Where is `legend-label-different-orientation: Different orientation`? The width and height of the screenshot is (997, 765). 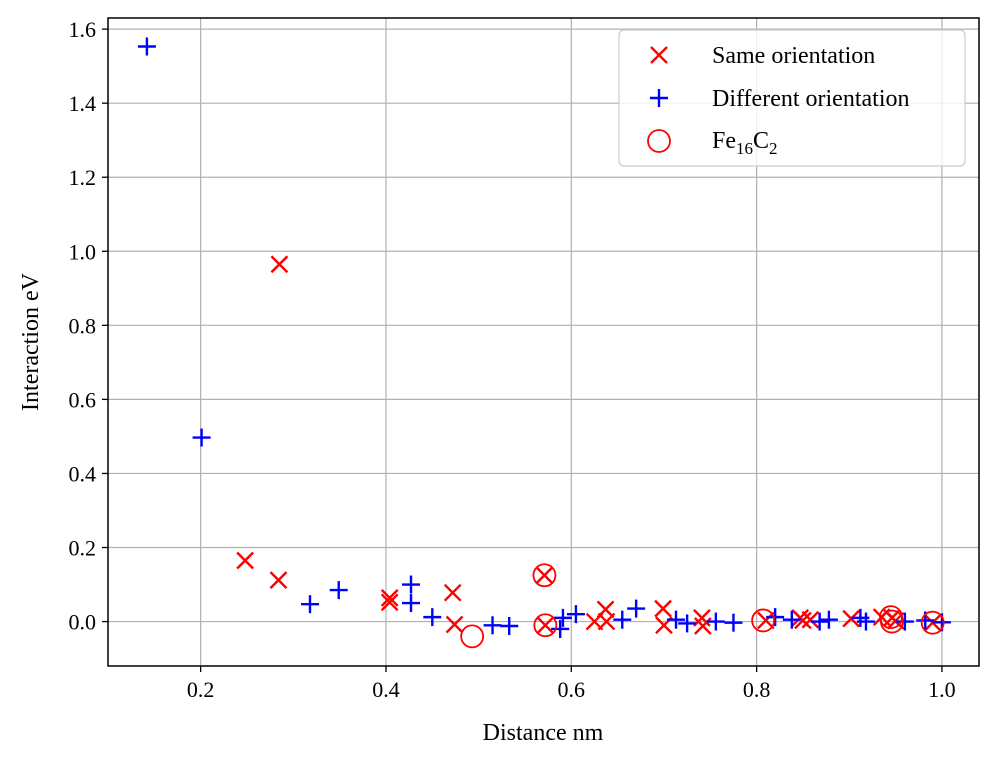
legend-label-different-orientation: Different orientation is located at coordinates (810, 99).